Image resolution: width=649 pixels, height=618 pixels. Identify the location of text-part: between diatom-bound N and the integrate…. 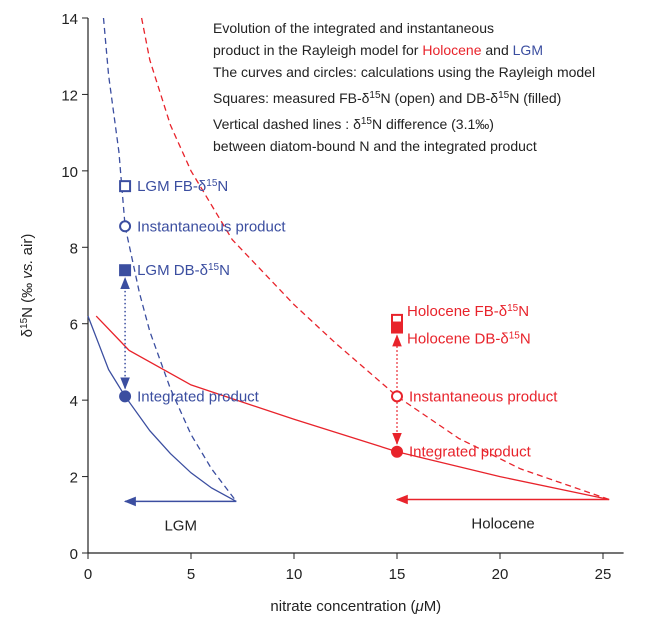
(375, 146).